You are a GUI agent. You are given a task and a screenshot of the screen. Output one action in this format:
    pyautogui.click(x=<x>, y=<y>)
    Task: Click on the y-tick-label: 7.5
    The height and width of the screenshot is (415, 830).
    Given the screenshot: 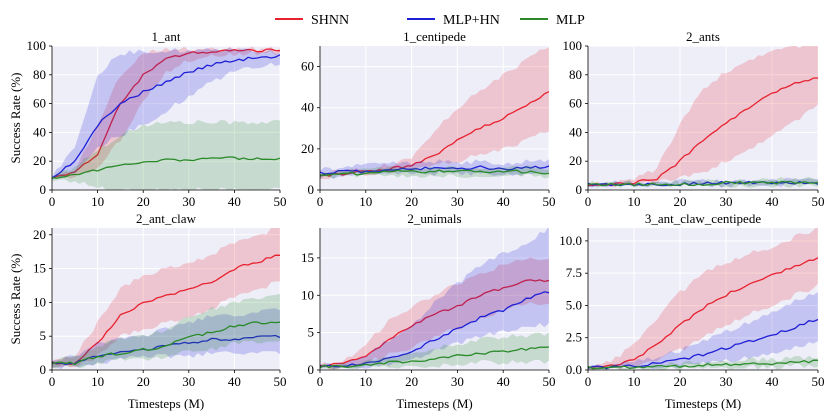 What is the action you would take?
    pyautogui.click(x=574, y=272)
    